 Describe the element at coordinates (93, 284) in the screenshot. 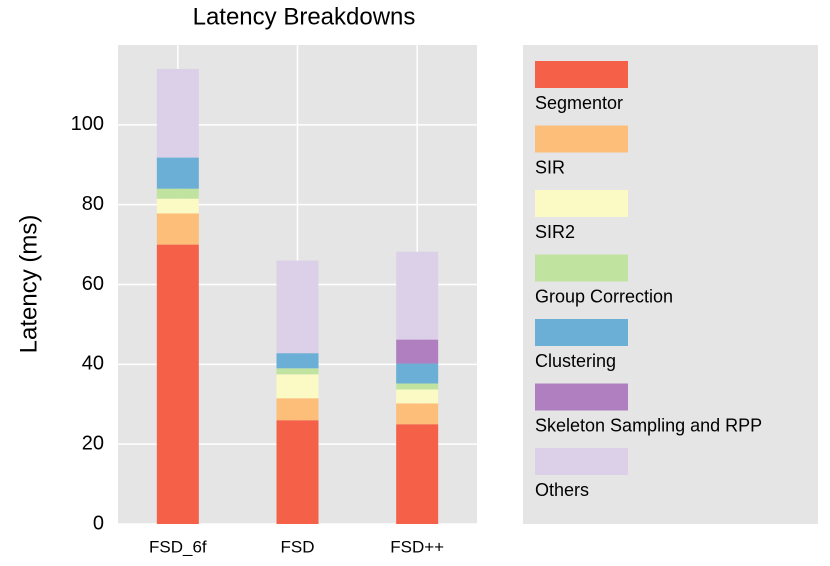

I see `y-tick-label: 60` at that location.